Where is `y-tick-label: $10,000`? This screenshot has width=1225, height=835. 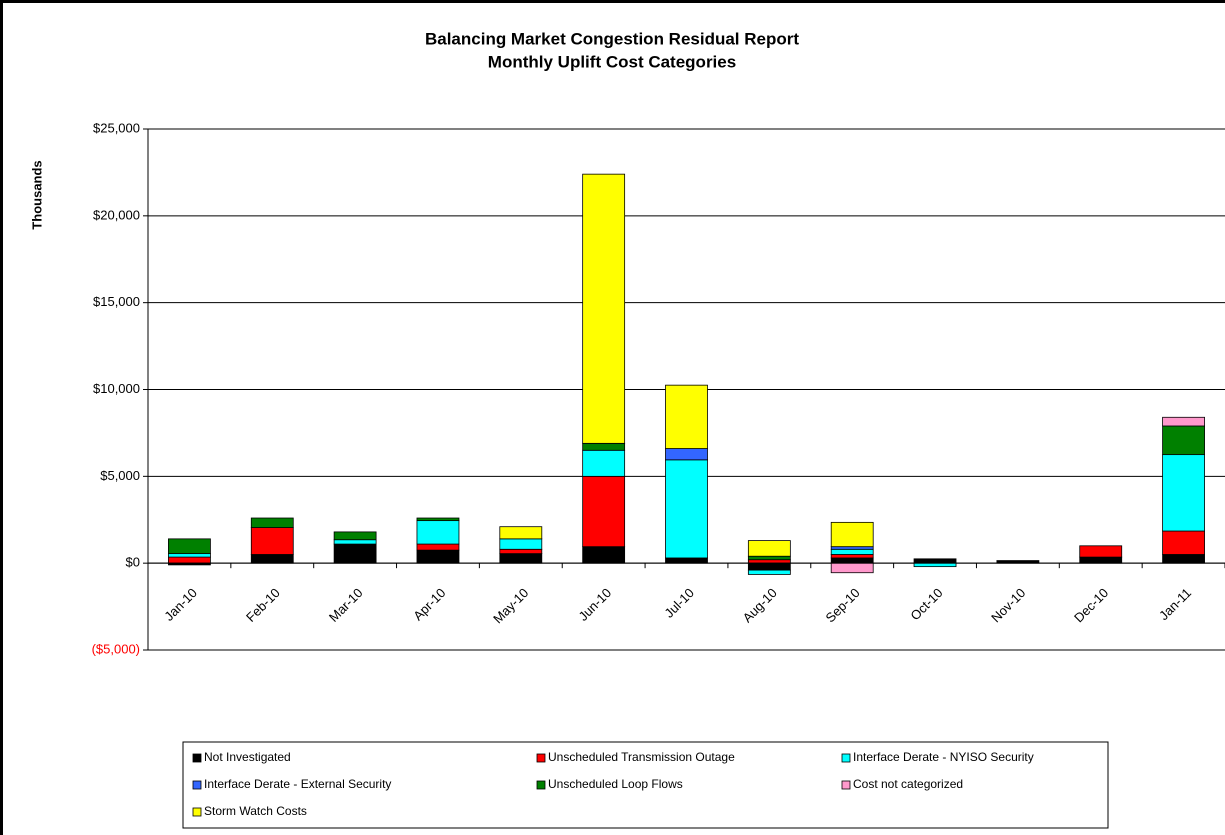 y-tick-label: $10,000 is located at coordinates (116, 388).